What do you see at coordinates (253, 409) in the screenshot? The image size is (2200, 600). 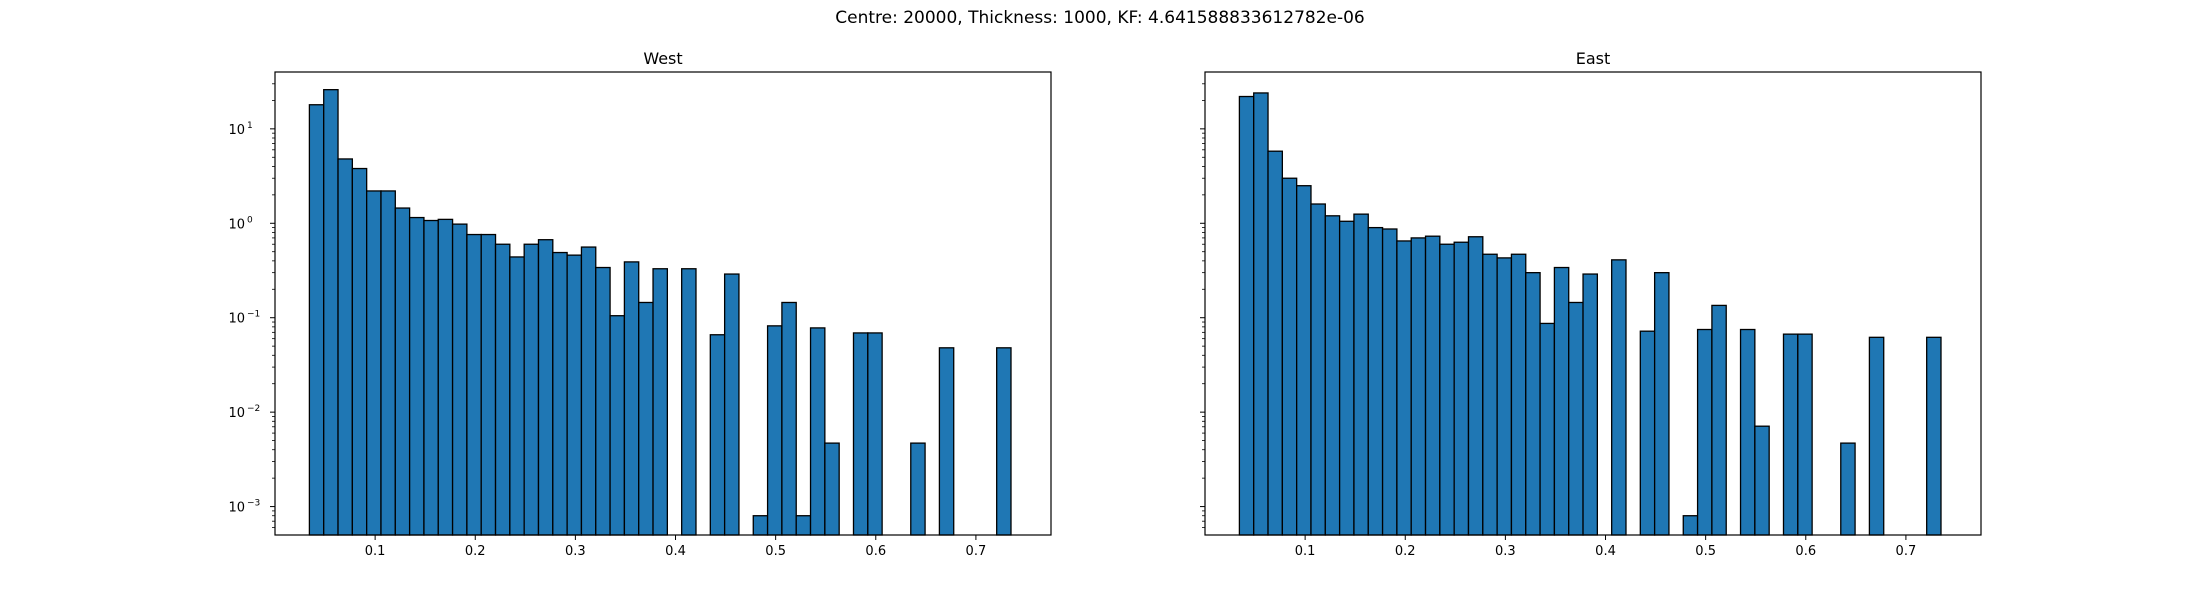 I see `y-tick-exponent: −2` at bounding box center [253, 409].